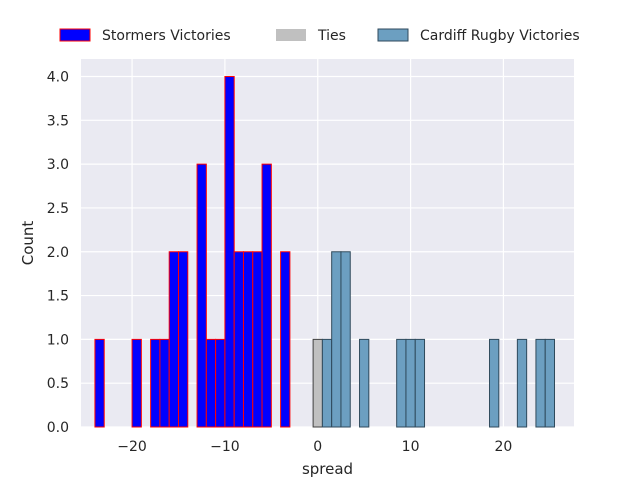 The height and width of the screenshot is (480, 640). What do you see at coordinates (58, 384) in the screenshot?
I see `y-tick-label: 0.5` at bounding box center [58, 384].